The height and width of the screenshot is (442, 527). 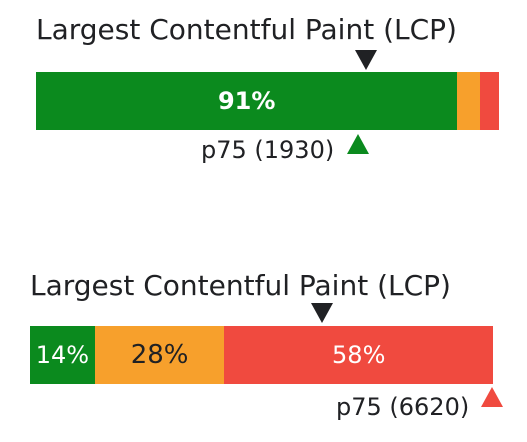 I want to click on good-segment: 14%, so click(x=62, y=355).